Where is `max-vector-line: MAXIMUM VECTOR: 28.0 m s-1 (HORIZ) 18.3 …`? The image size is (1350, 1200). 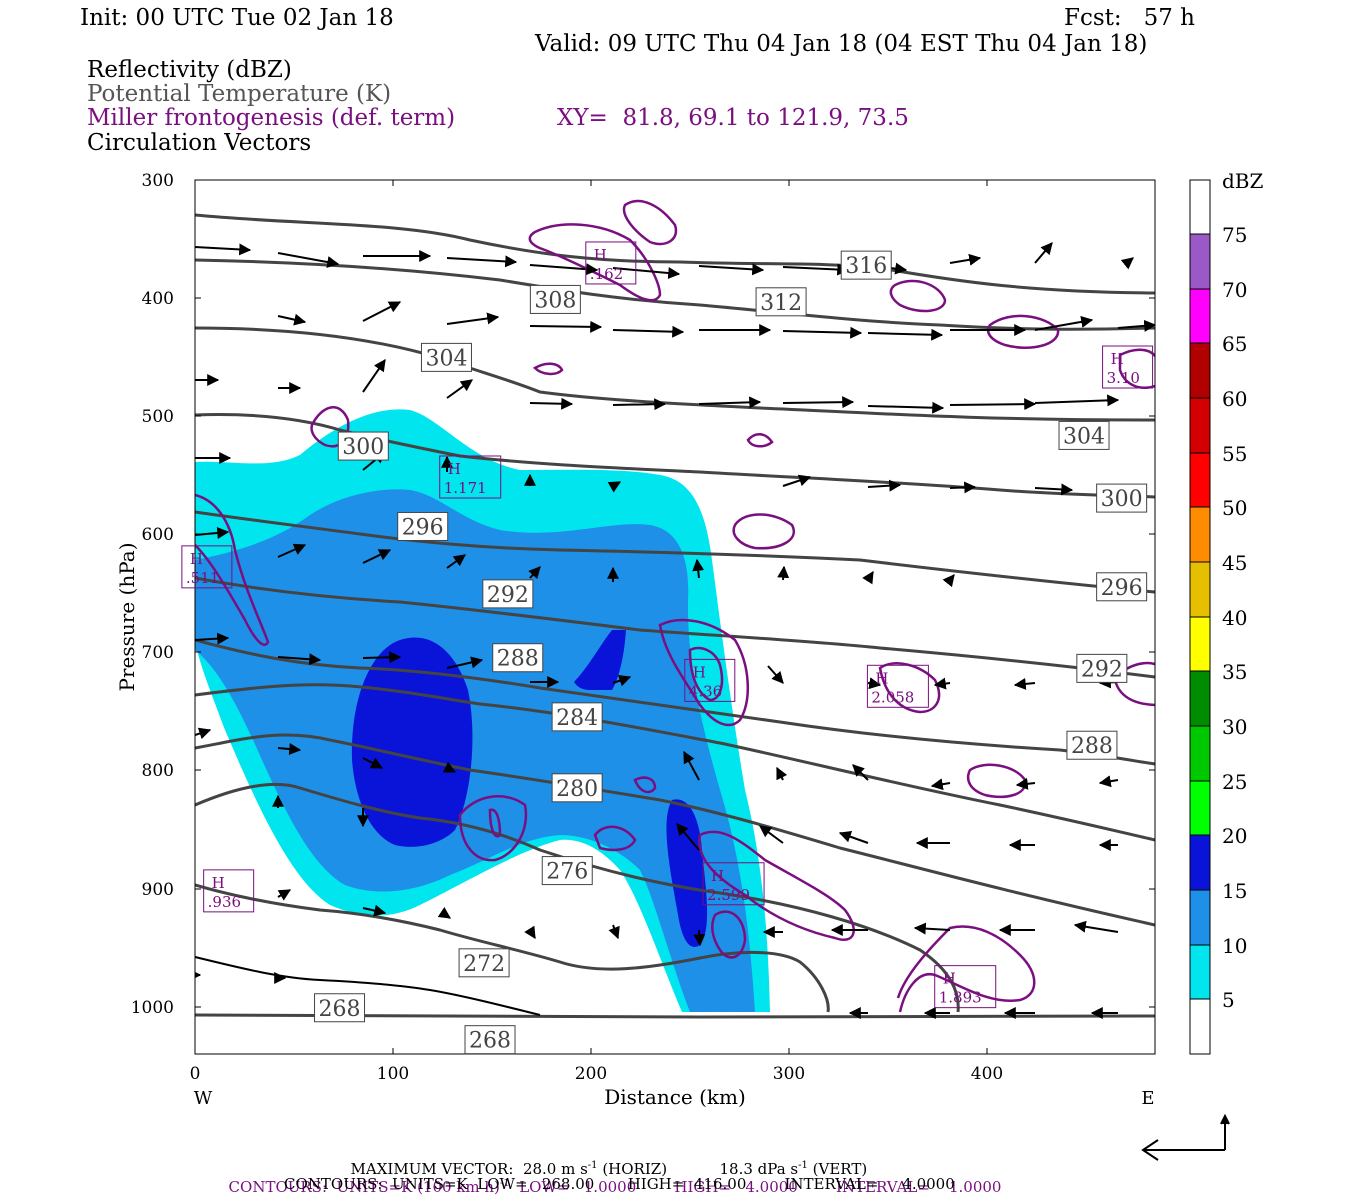
max-vector-line: MAXIMUM VECTOR: 28.0 m s-1 (HORIZ) 18.3 … is located at coordinates (609, 1169).